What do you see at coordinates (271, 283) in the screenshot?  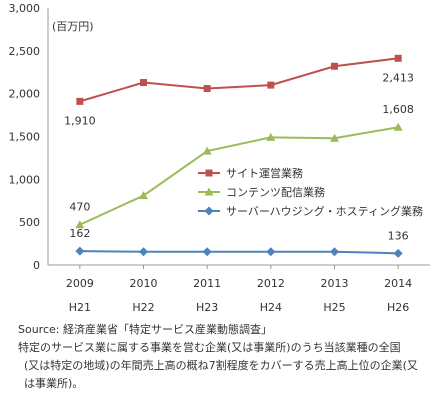 I see `x-tick-label: 2012` at bounding box center [271, 283].